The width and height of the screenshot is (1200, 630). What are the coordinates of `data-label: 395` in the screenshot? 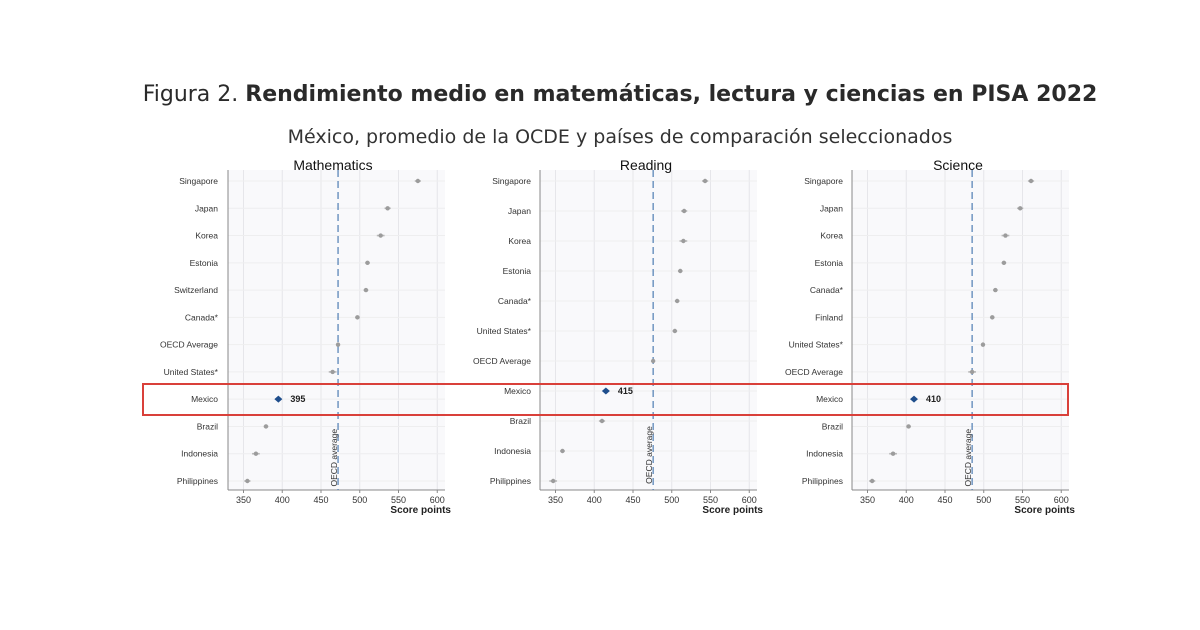 It's located at (297, 399).